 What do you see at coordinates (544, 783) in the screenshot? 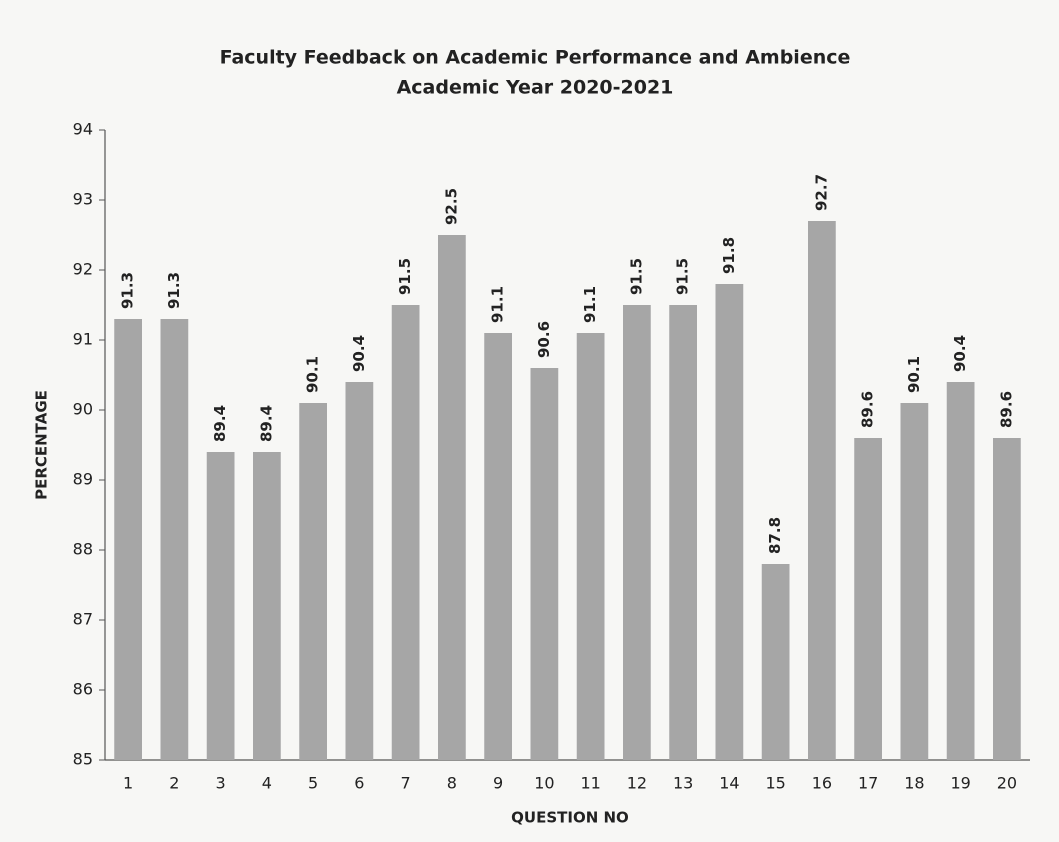
I see `x-tick-label: 10` at bounding box center [544, 783].